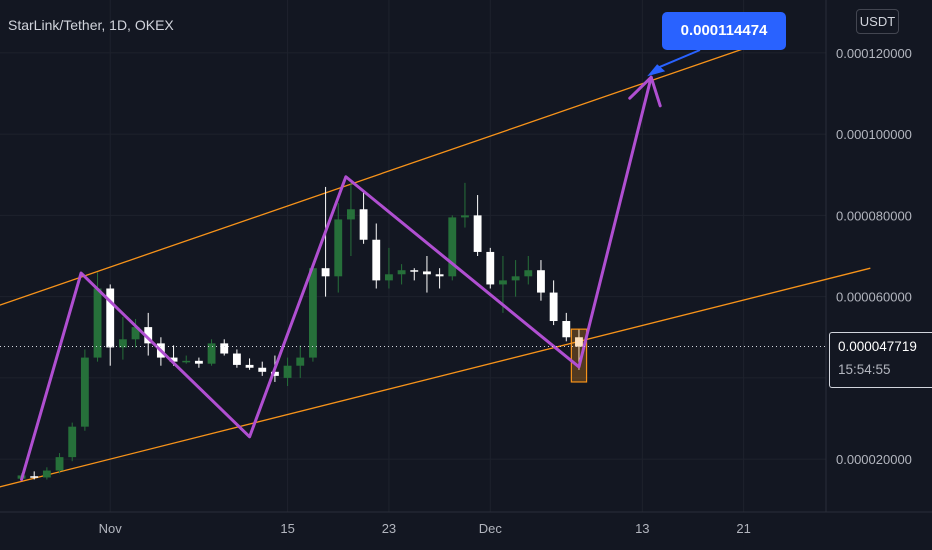  I want to click on target-price-callout: 0.000114474, so click(724, 31).